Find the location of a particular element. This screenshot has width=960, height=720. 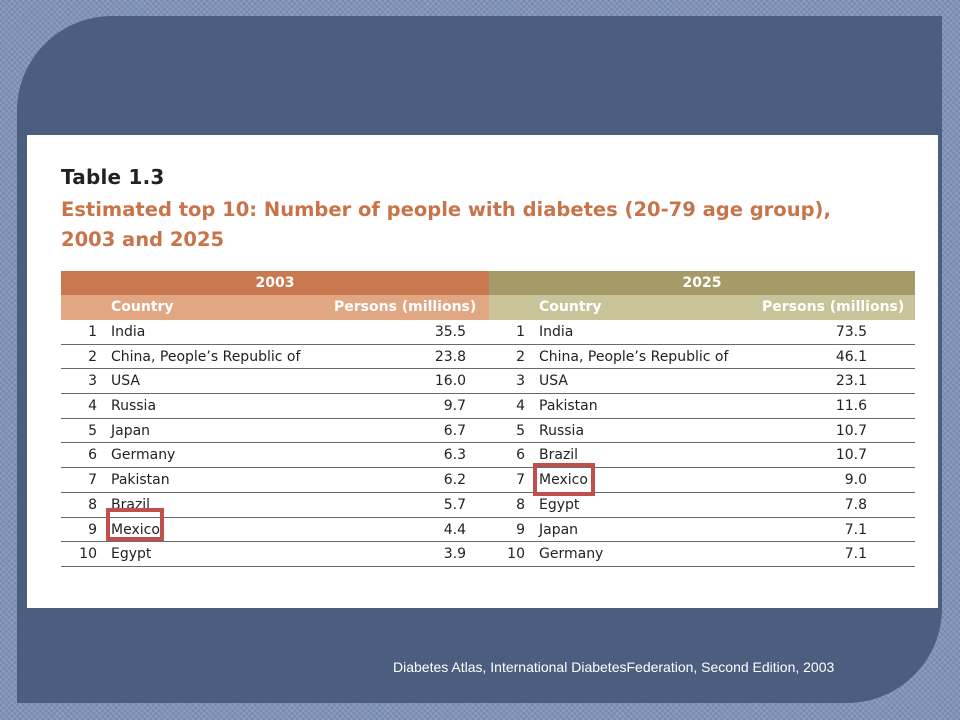

rank-2025: 9 is located at coordinates (520, 529).